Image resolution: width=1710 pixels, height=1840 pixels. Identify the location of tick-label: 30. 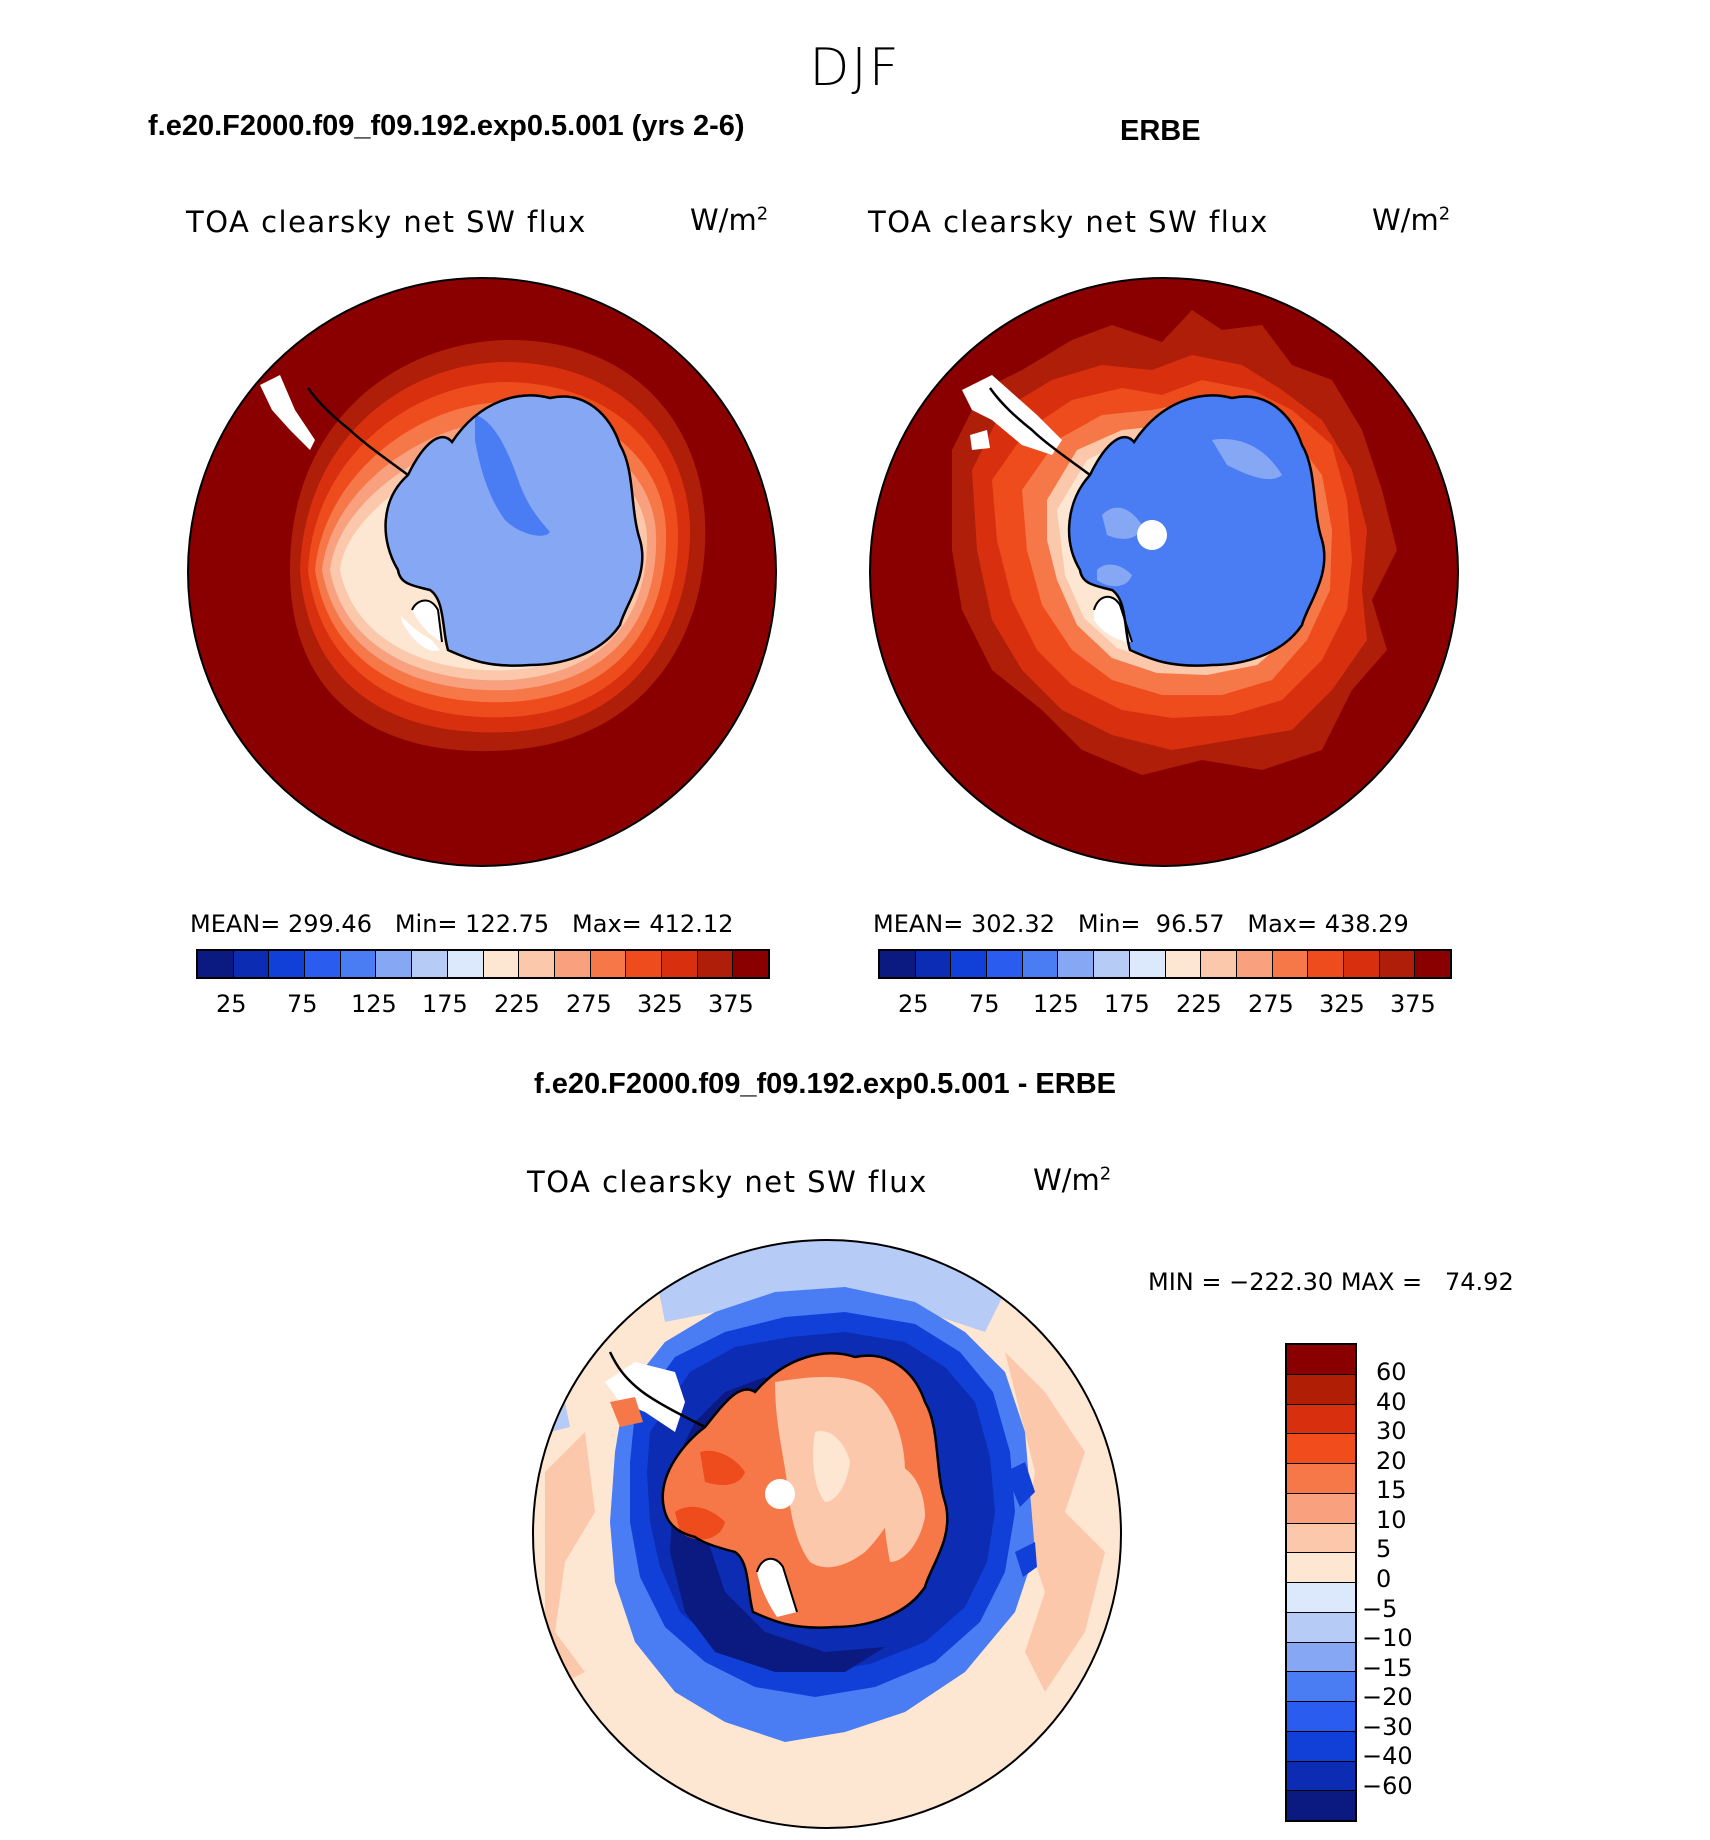
(1391, 1431).